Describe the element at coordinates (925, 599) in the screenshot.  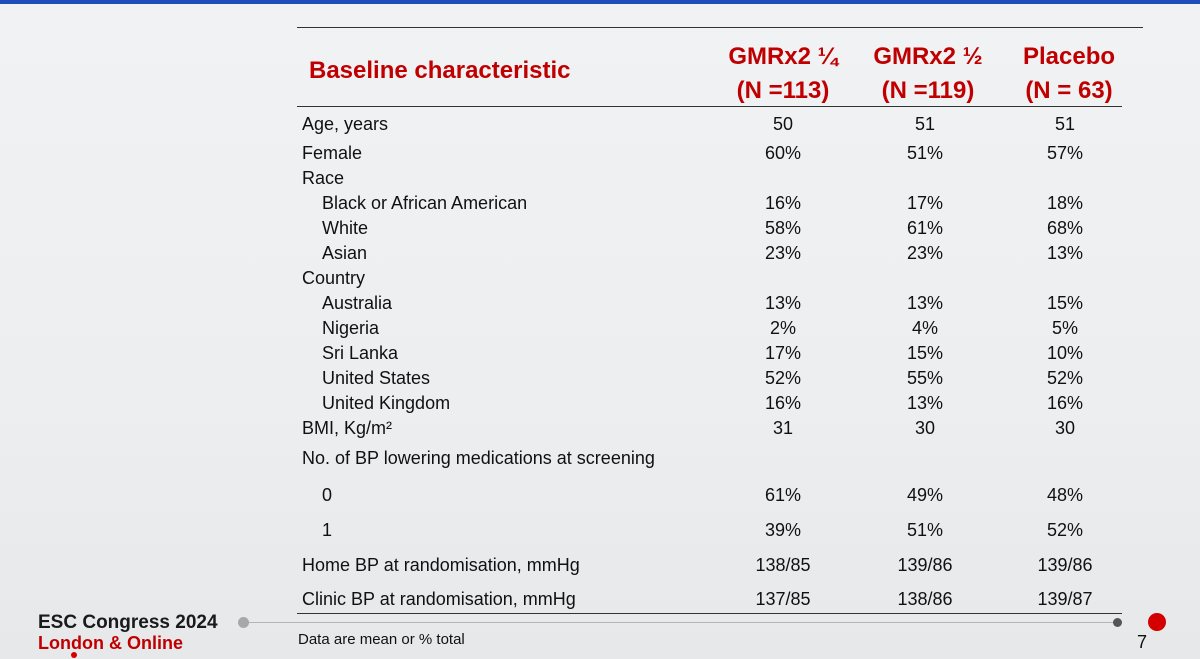
I see `table-cell: 138/86` at that location.